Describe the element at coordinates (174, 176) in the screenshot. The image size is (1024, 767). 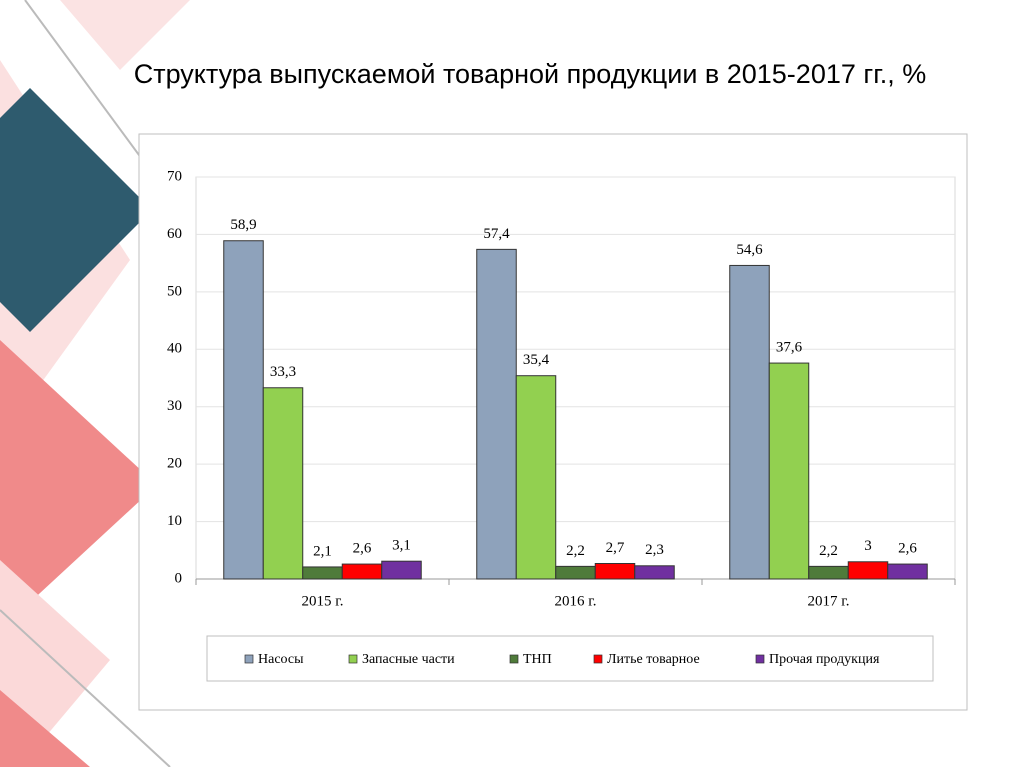
I see `y-tick-label: 70` at that location.